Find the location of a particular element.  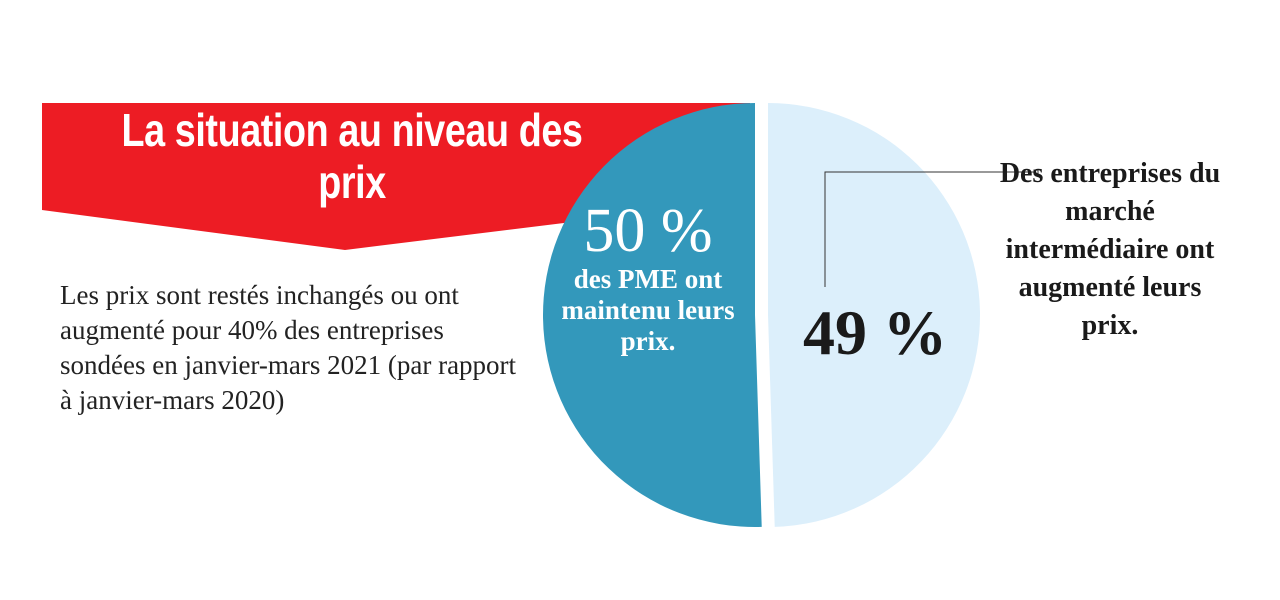

slice-increased-value: 49 % is located at coordinates (875, 332).